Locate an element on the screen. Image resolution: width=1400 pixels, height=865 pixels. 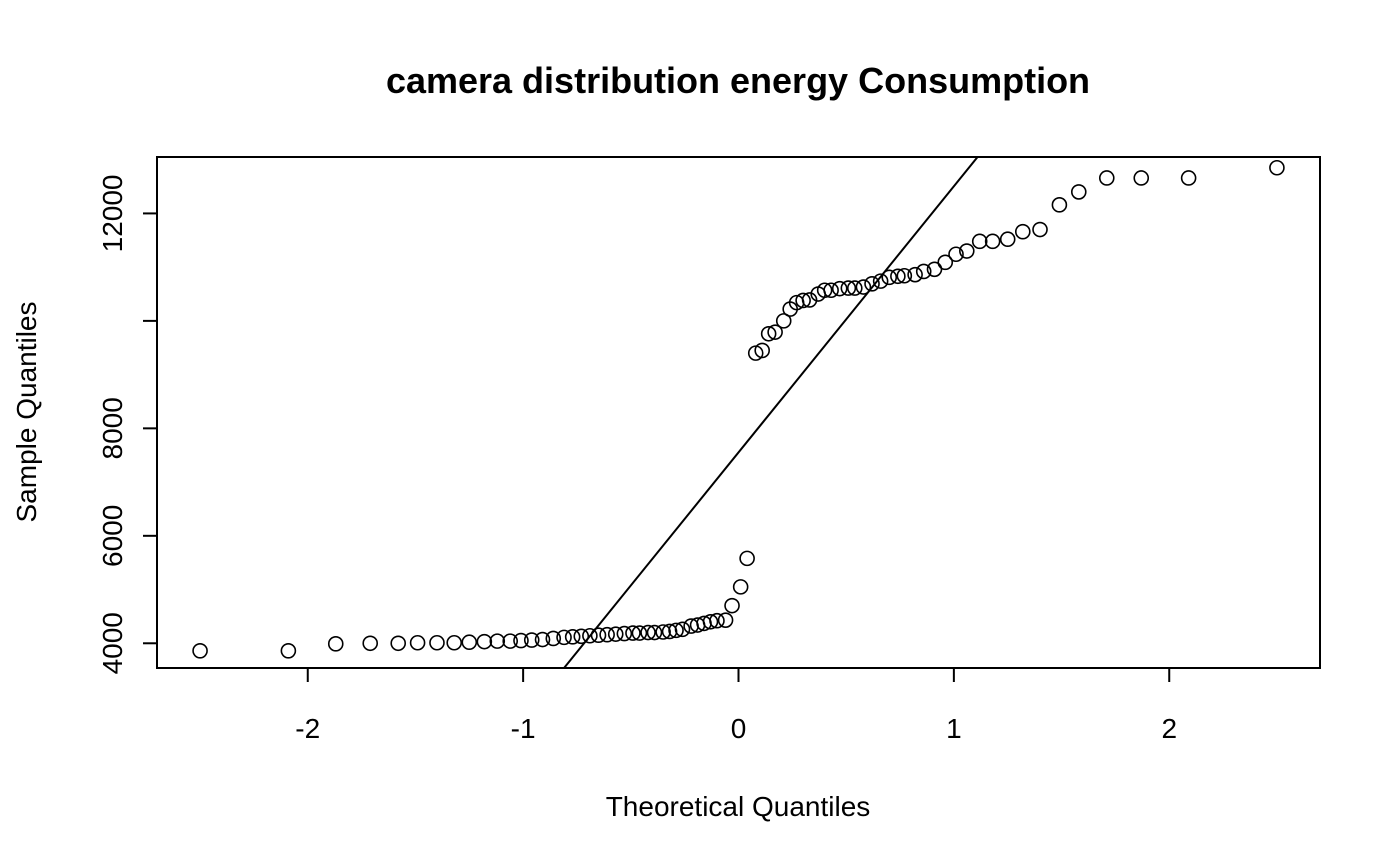
x-tick-label: 2 is located at coordinates (1169, 728).